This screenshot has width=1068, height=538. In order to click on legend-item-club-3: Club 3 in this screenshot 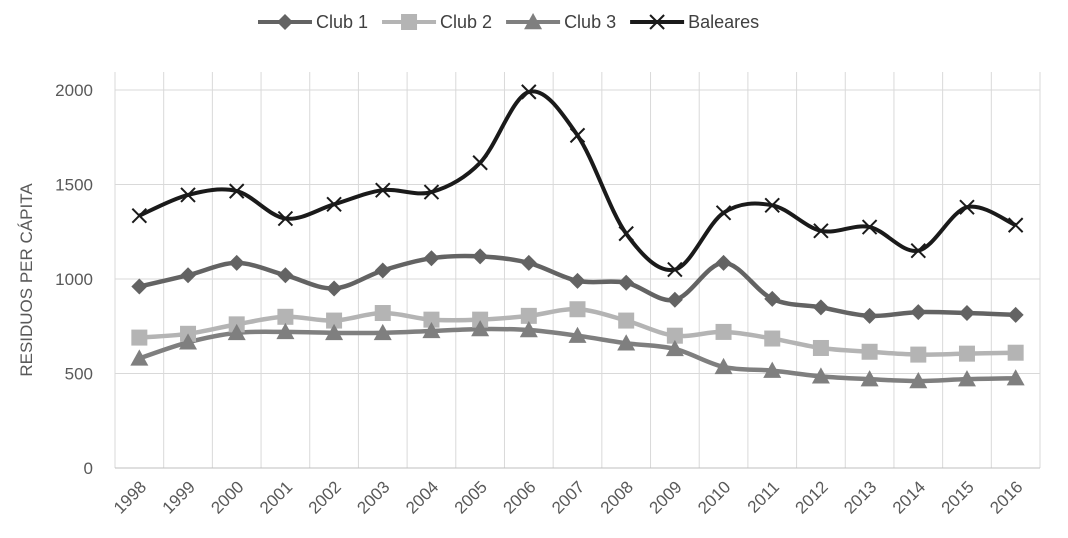, I will do `click(561, 22)`.